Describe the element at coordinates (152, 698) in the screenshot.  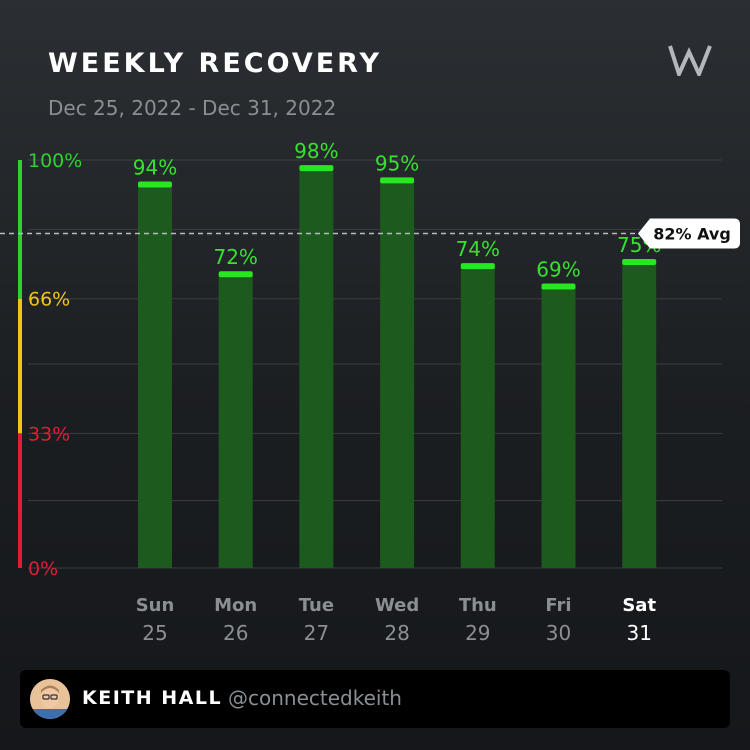
I see `user-name: KEITH HALL` at that location.